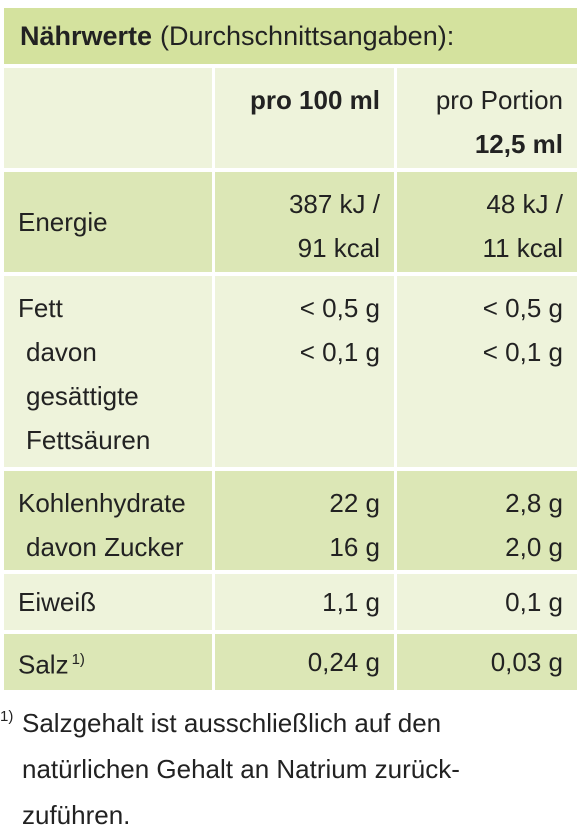  I want to click on value-line: 0,1 g, so click(534, 602).